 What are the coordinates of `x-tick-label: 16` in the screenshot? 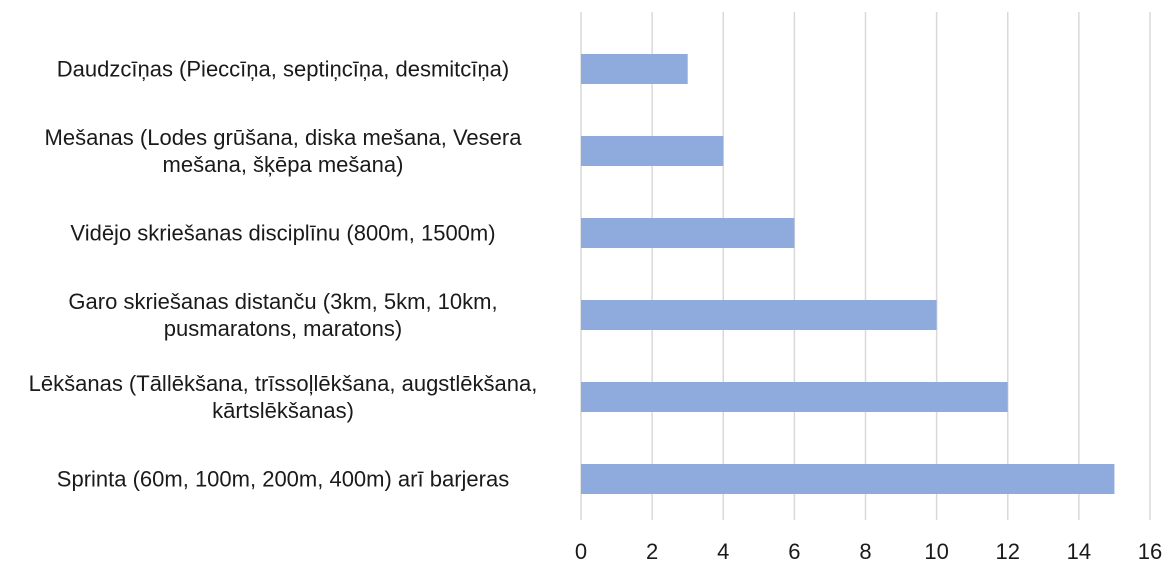 It's located at (1150, 551).